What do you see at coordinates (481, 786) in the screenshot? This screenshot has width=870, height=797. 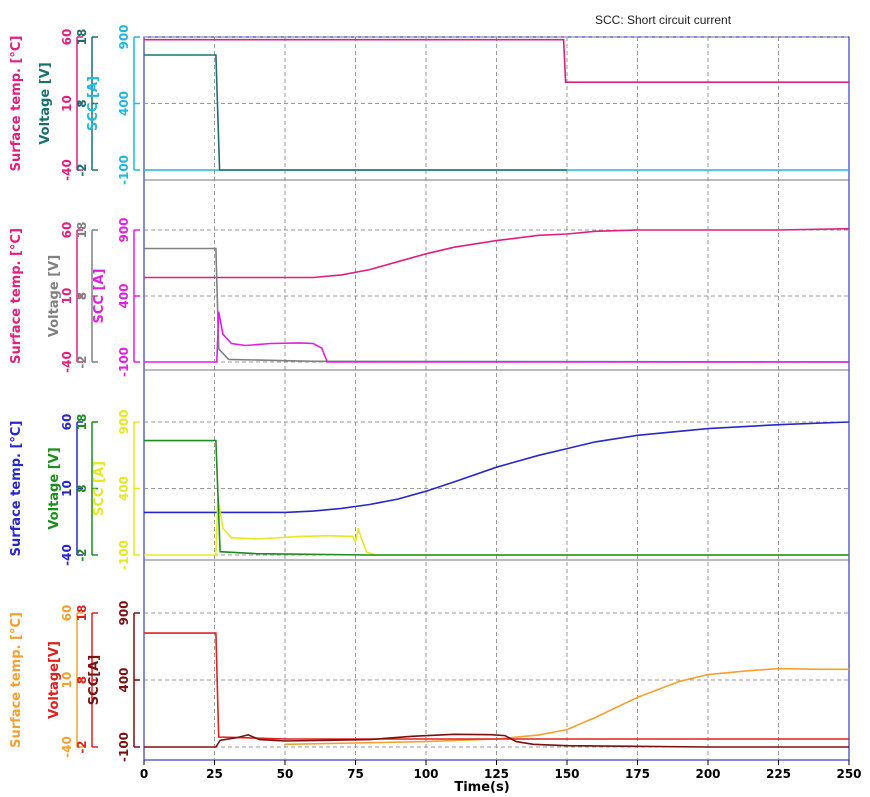 I see `x-axis-label: Time(s)` at bounding box center [481, 786].